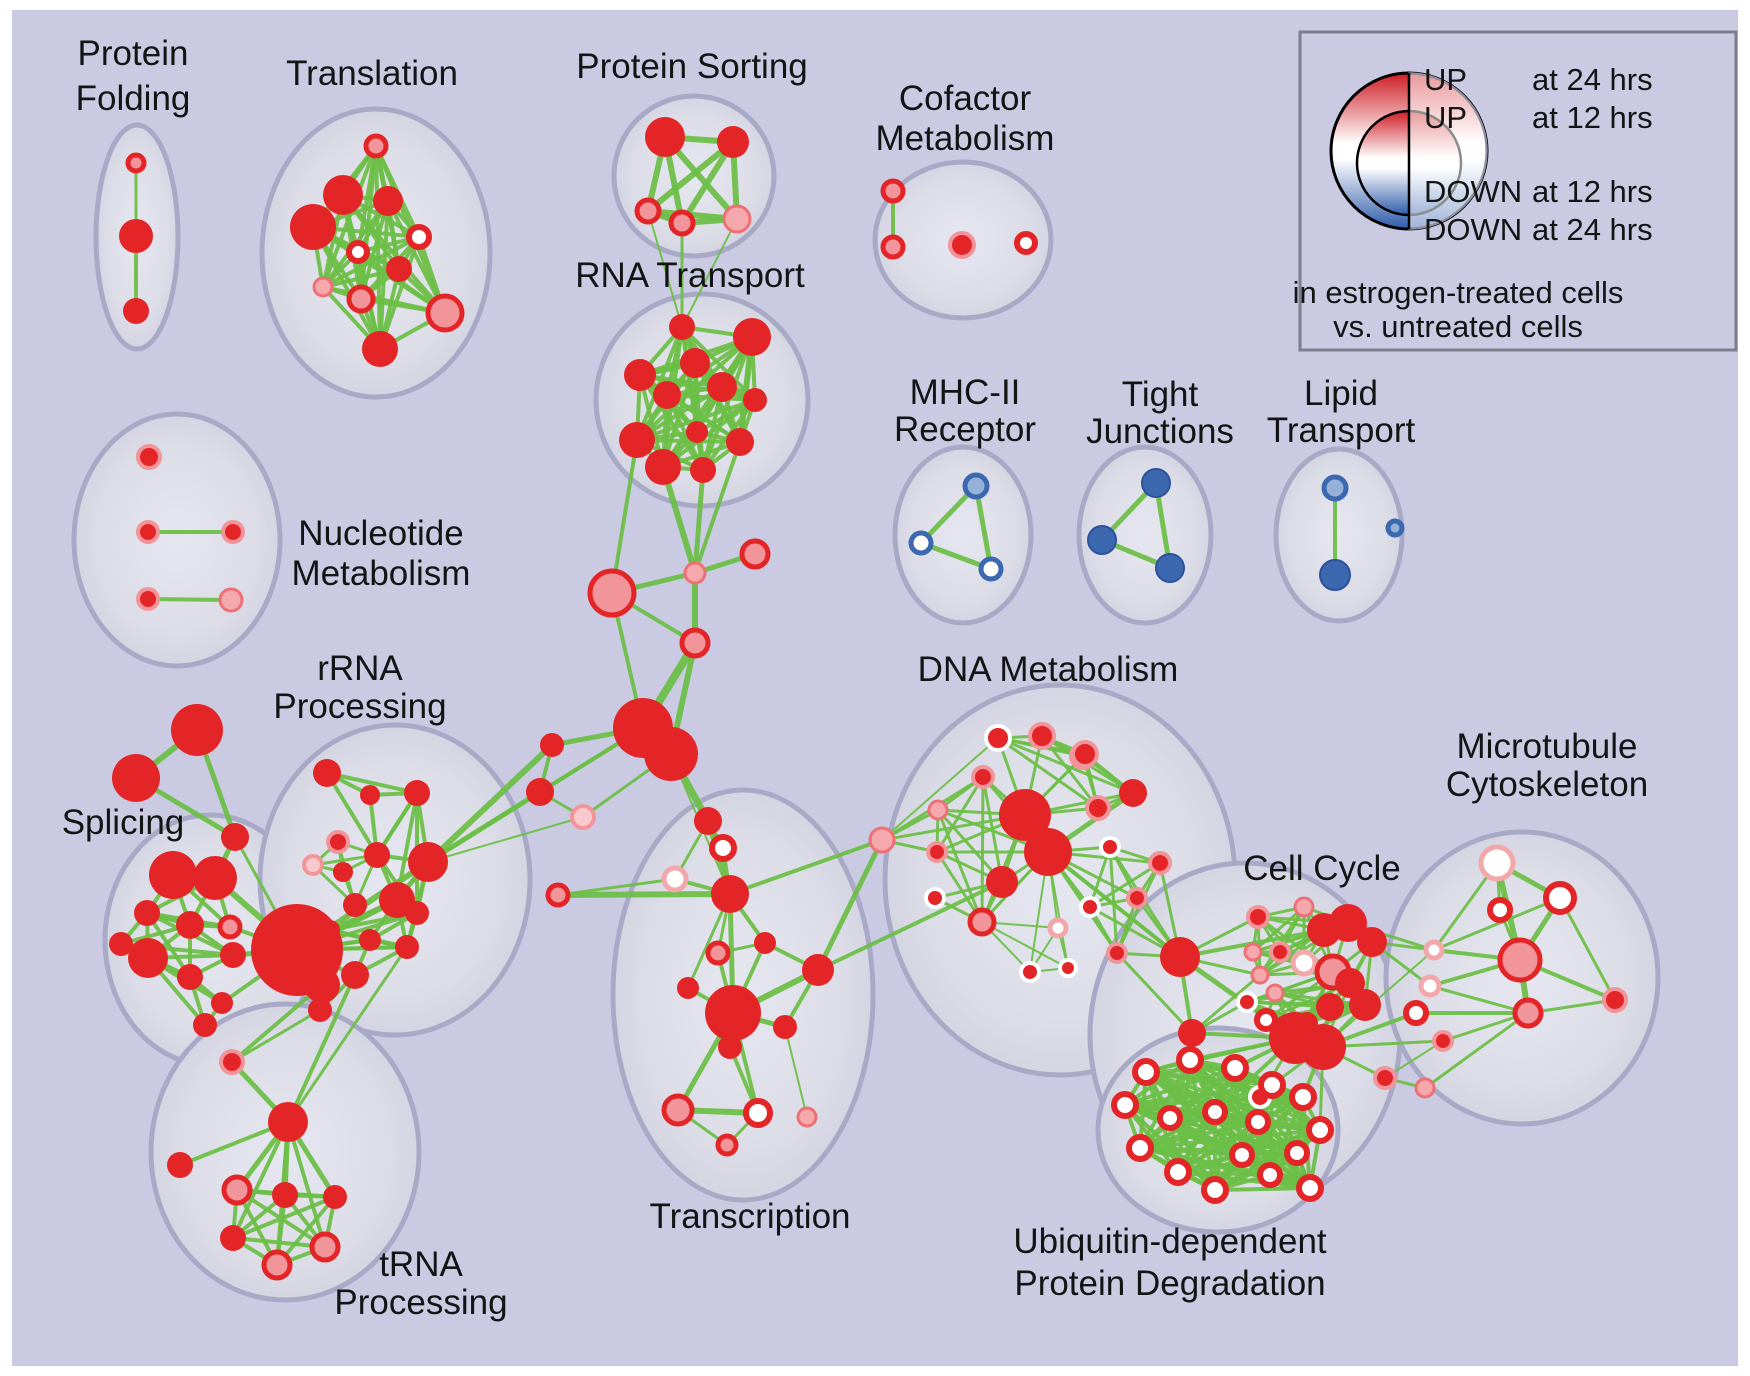 Image resolution: width=1750 pixels, height=1376 pixels. What do you see at coordinates (796, 1072) in the screenshot?
I see `edge-tc10-tc14` at bounding box center [796, 1072].